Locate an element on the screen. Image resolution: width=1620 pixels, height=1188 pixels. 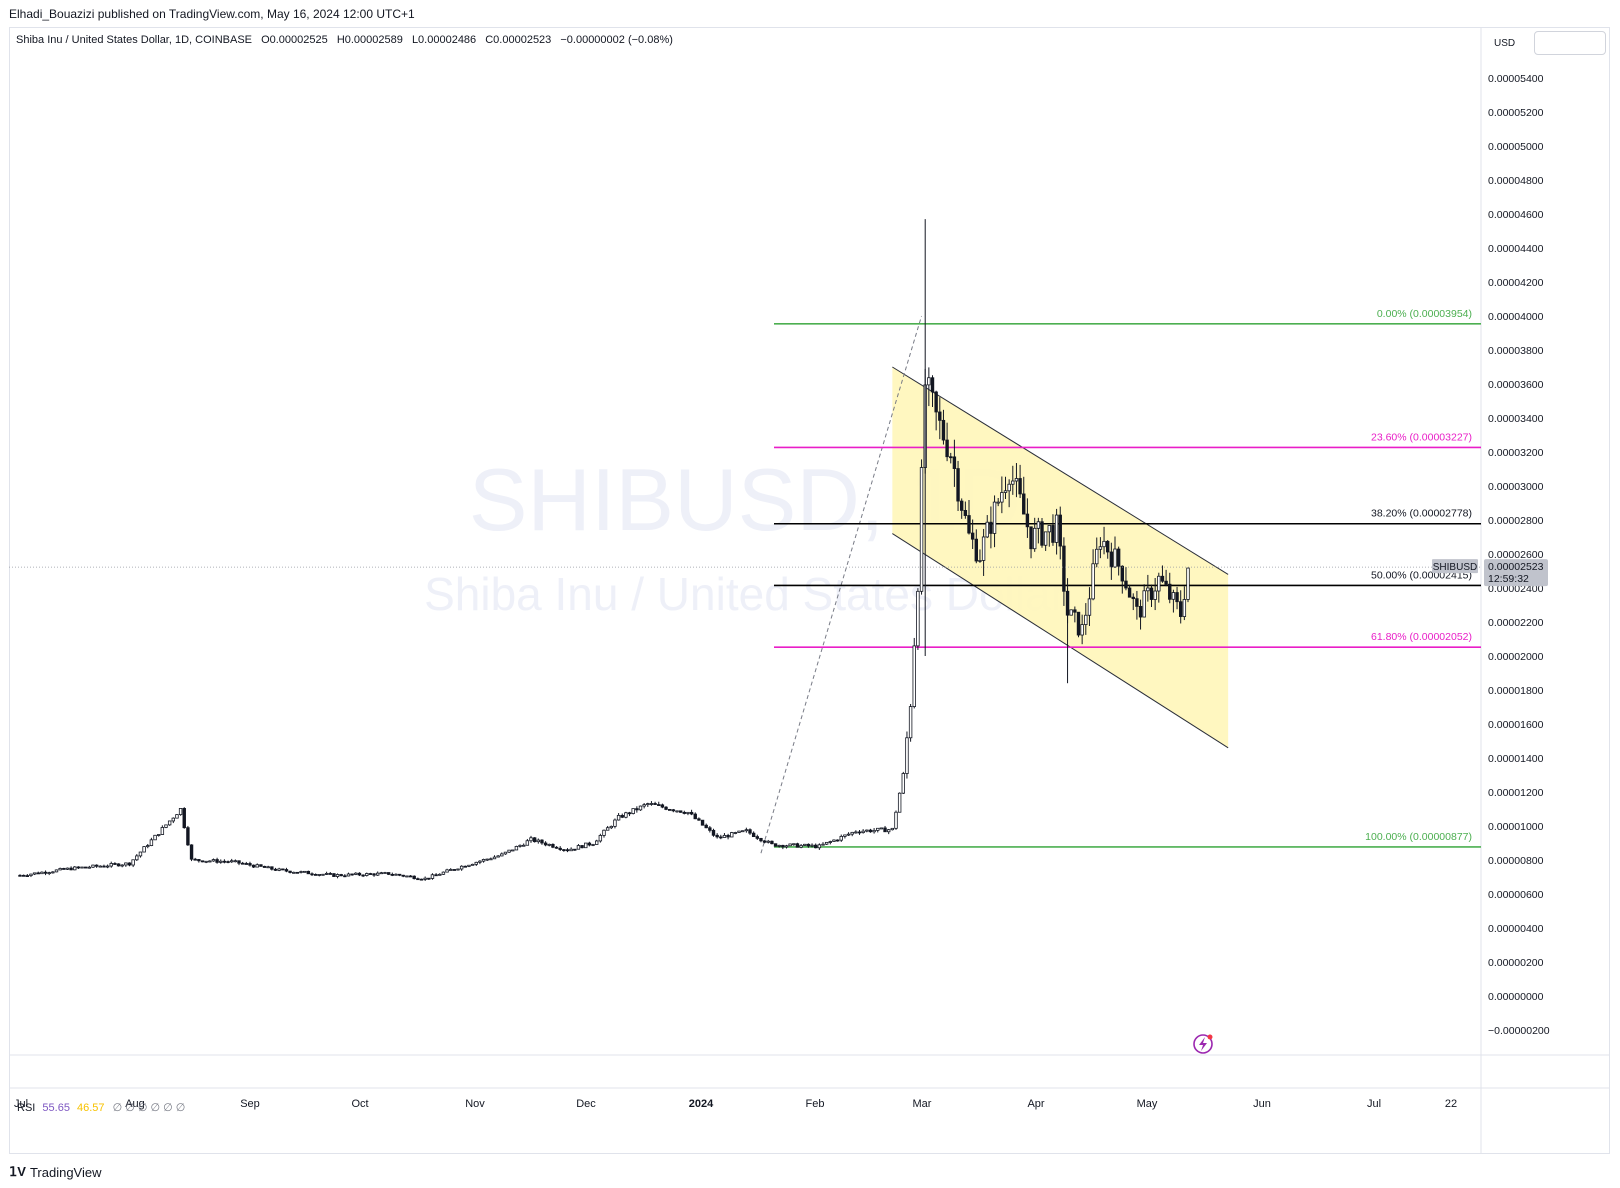
last-price-value: 0.00002523 is located at coordinates (1516, 567).